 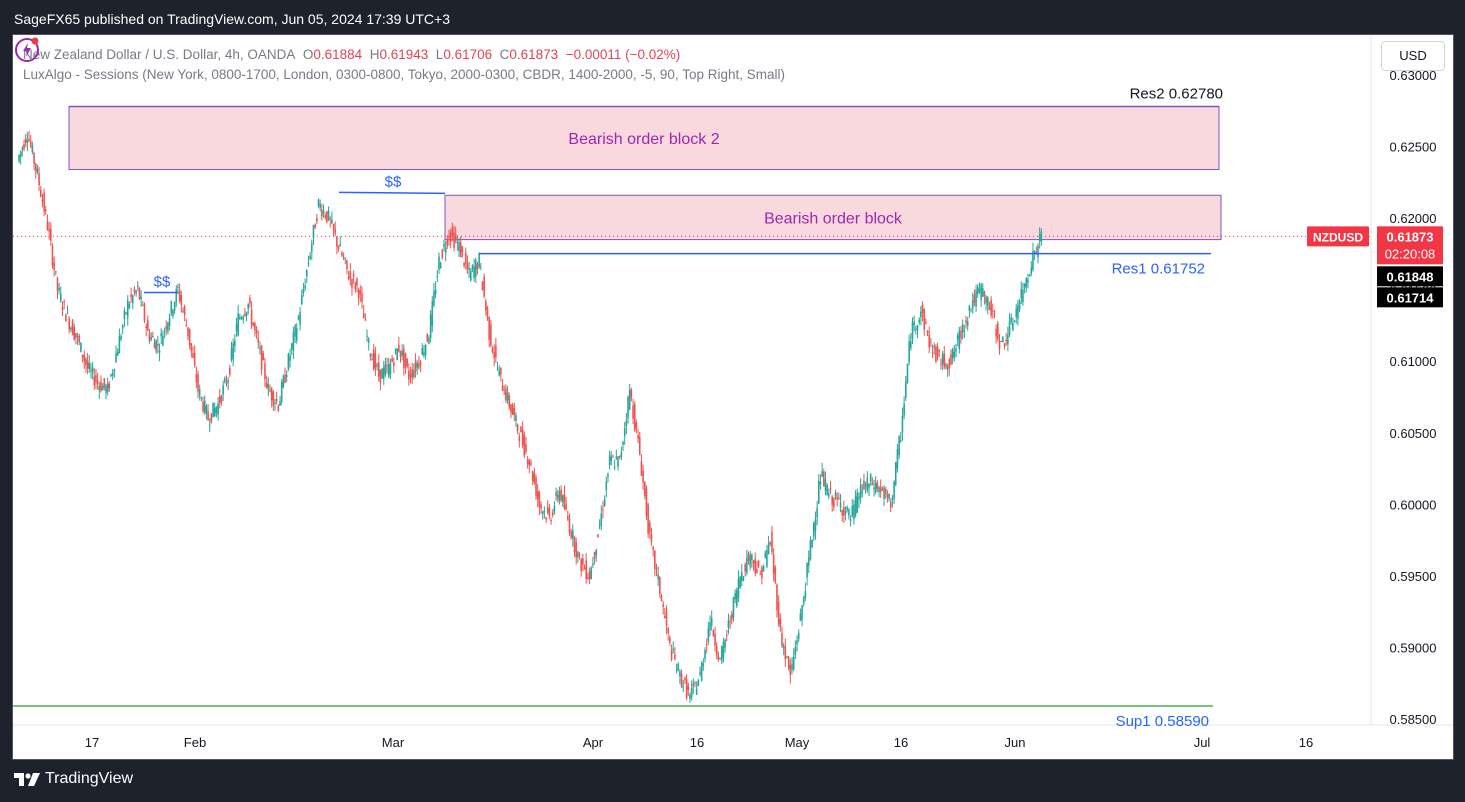 What do you see at coordinates (1413, 56) in the screenshot?
I see `currency-button: USD` at bounding box center [1413, 56].